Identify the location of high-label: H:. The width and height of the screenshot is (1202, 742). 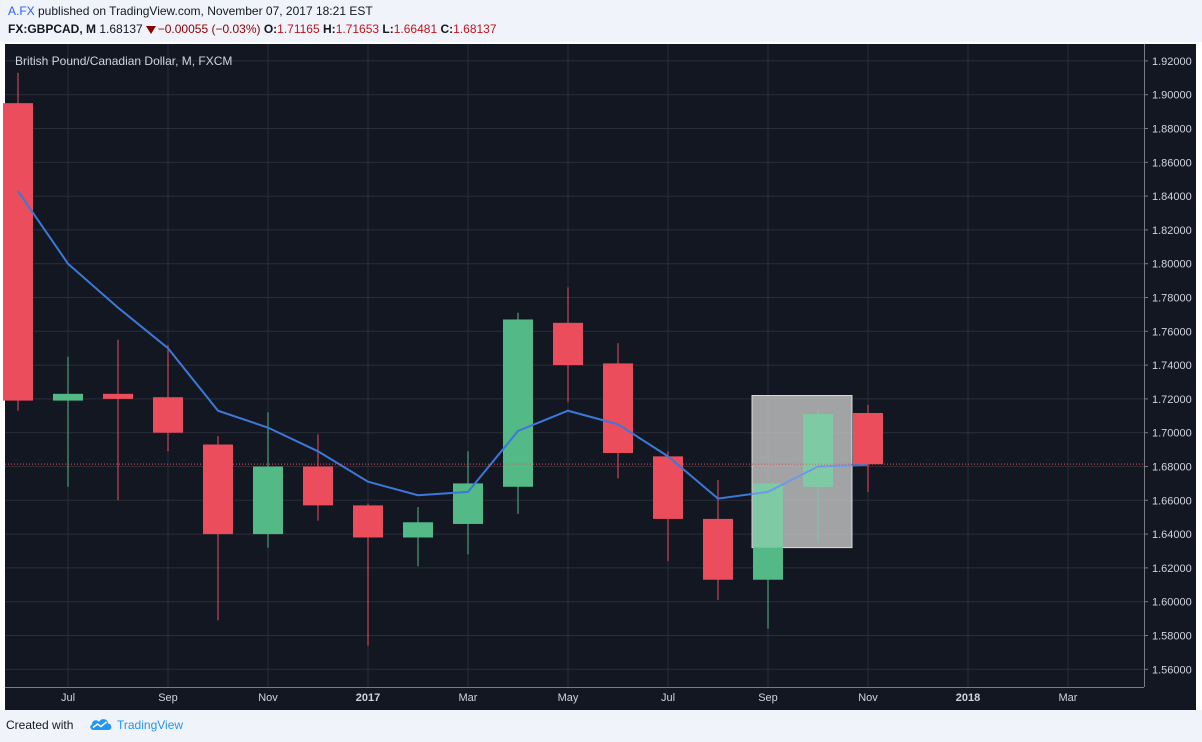
(329, 29).